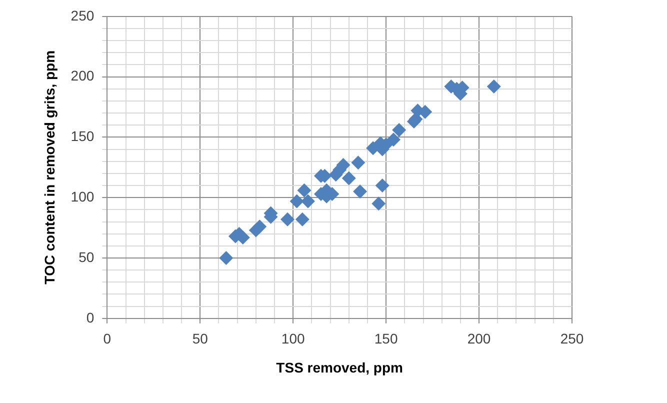 The height and width of the screenshot is (403, 667). I want to click on x-tick-label: 50, so click(200, 338).